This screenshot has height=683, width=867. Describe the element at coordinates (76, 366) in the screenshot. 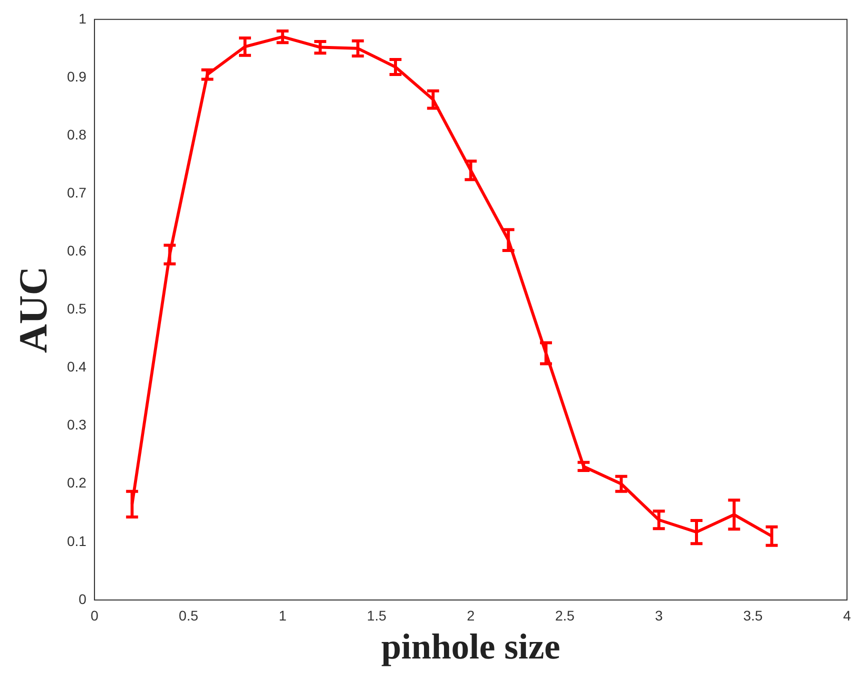

I see `y-tick-label: 0.4` at that location.